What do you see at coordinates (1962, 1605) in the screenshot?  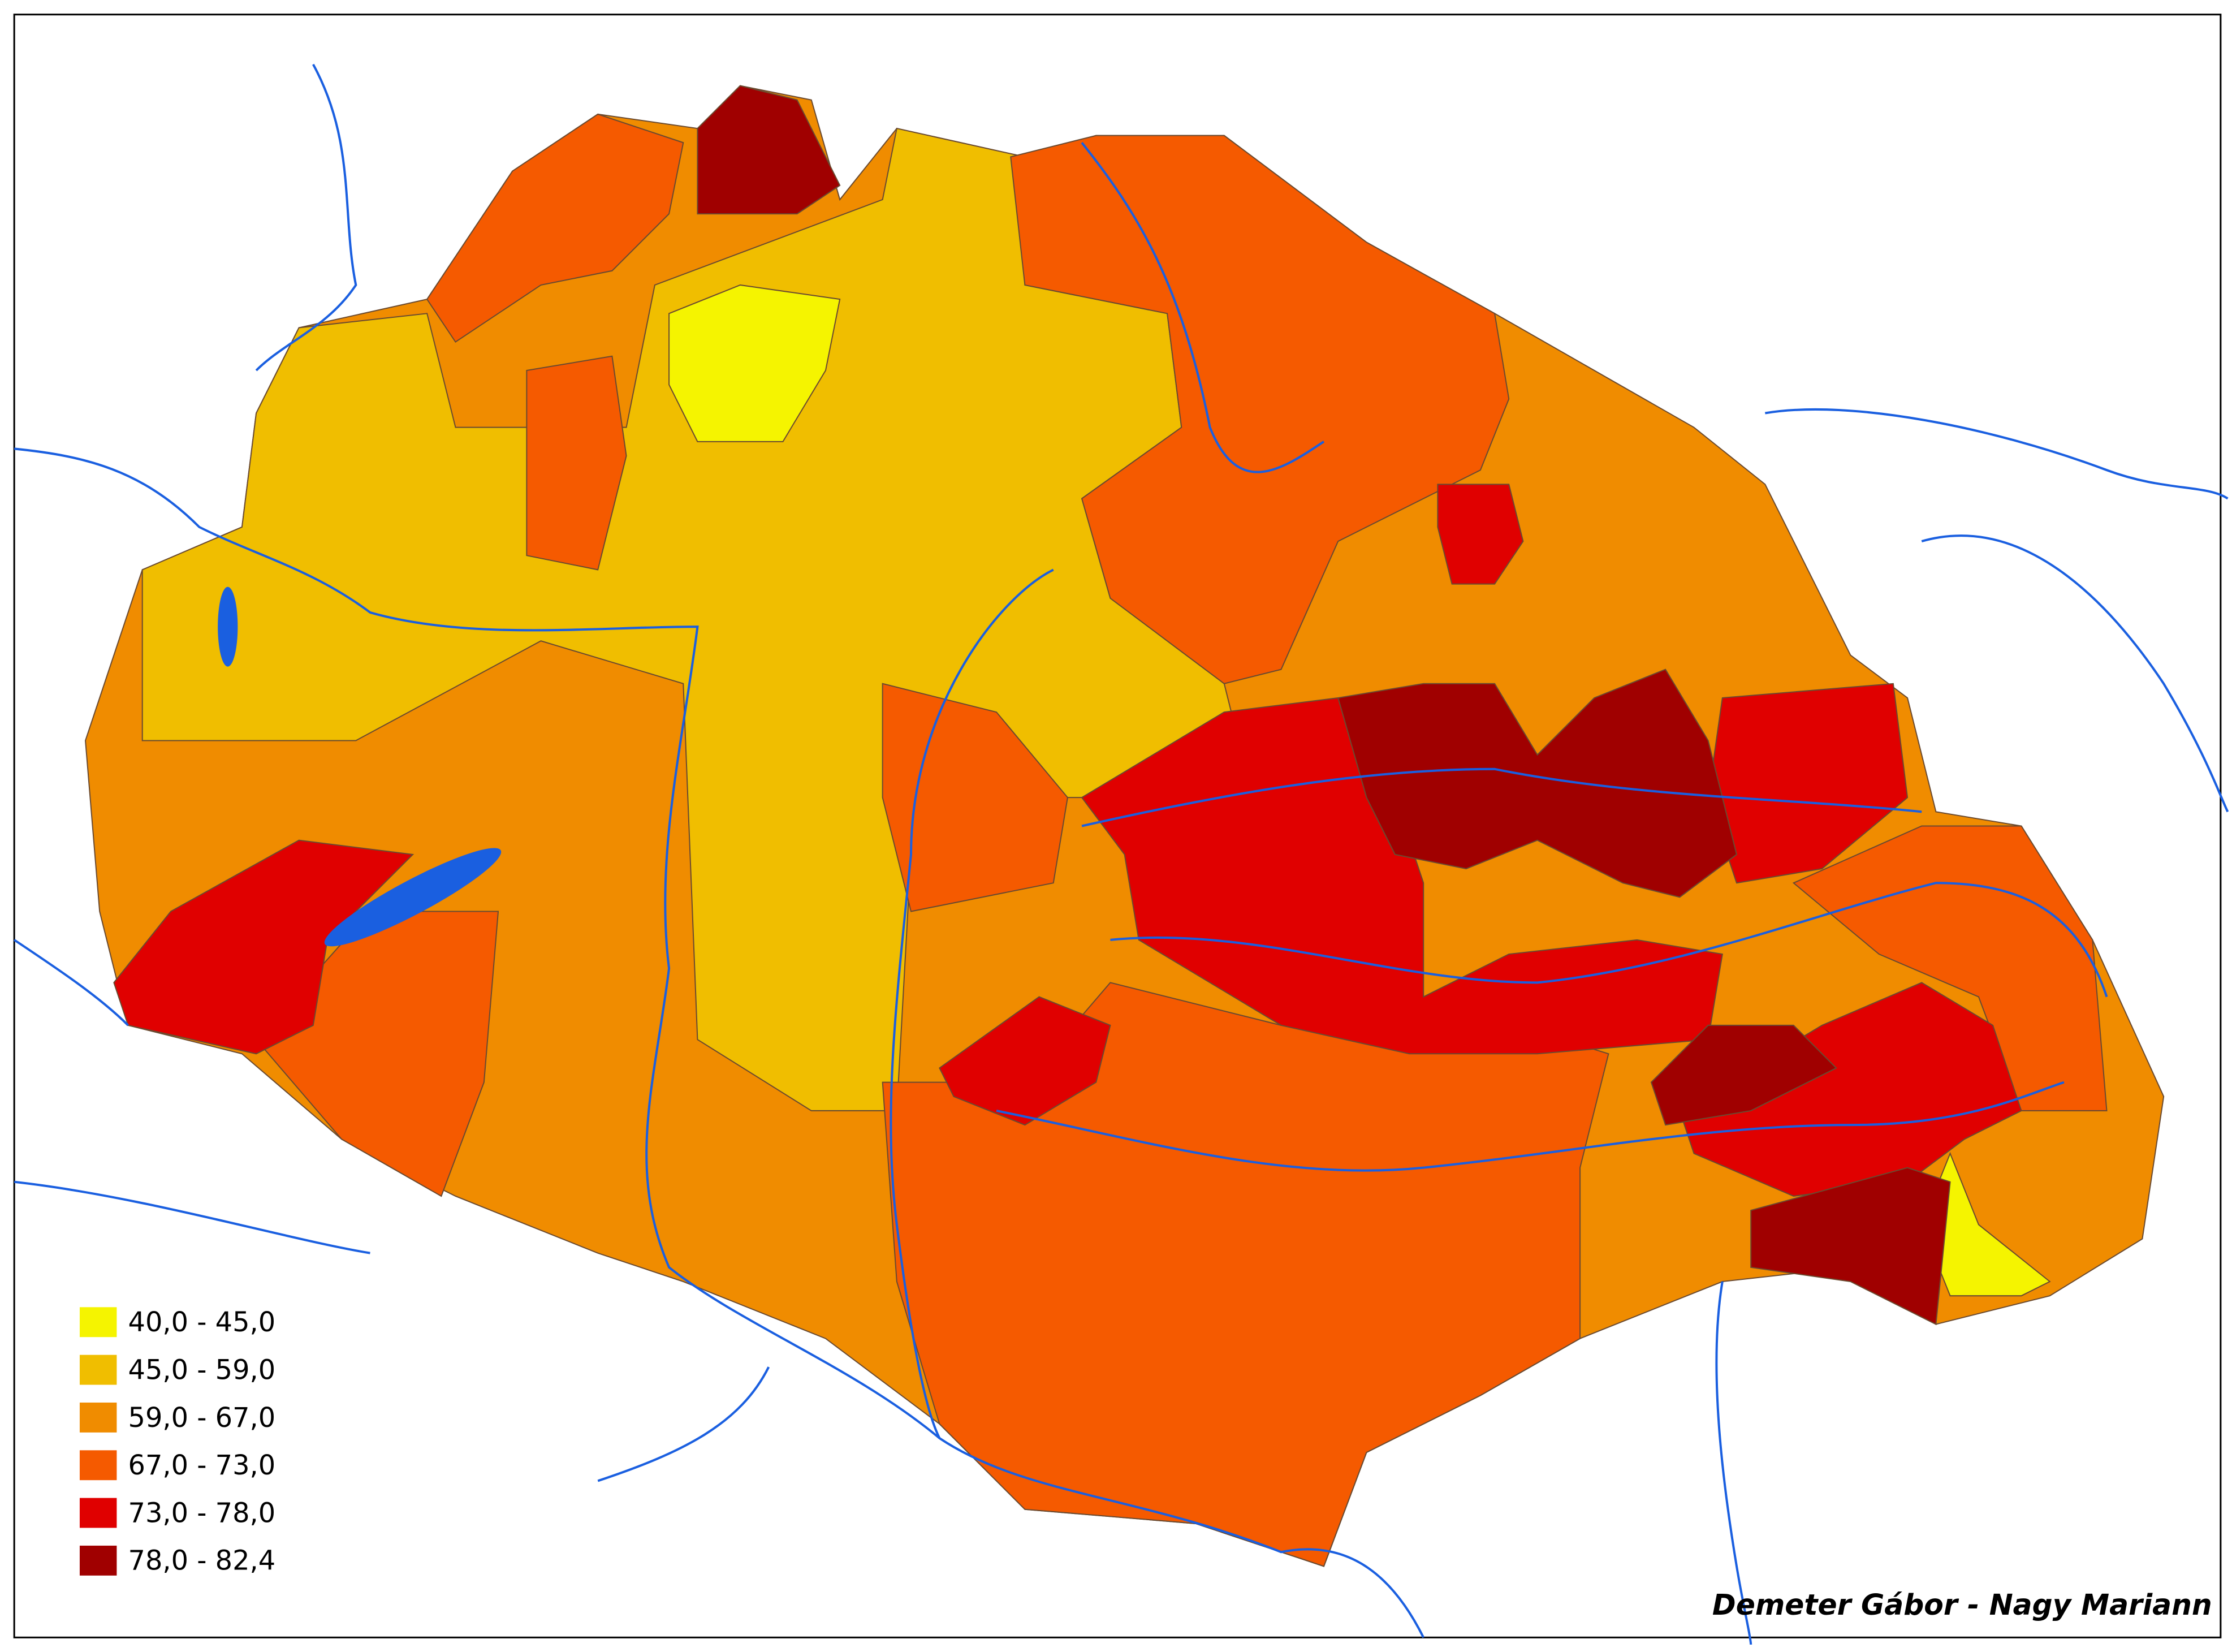 I see `credit: Demeter Gábor - Nagy Mariann` at bounding box center [1962, 1605].